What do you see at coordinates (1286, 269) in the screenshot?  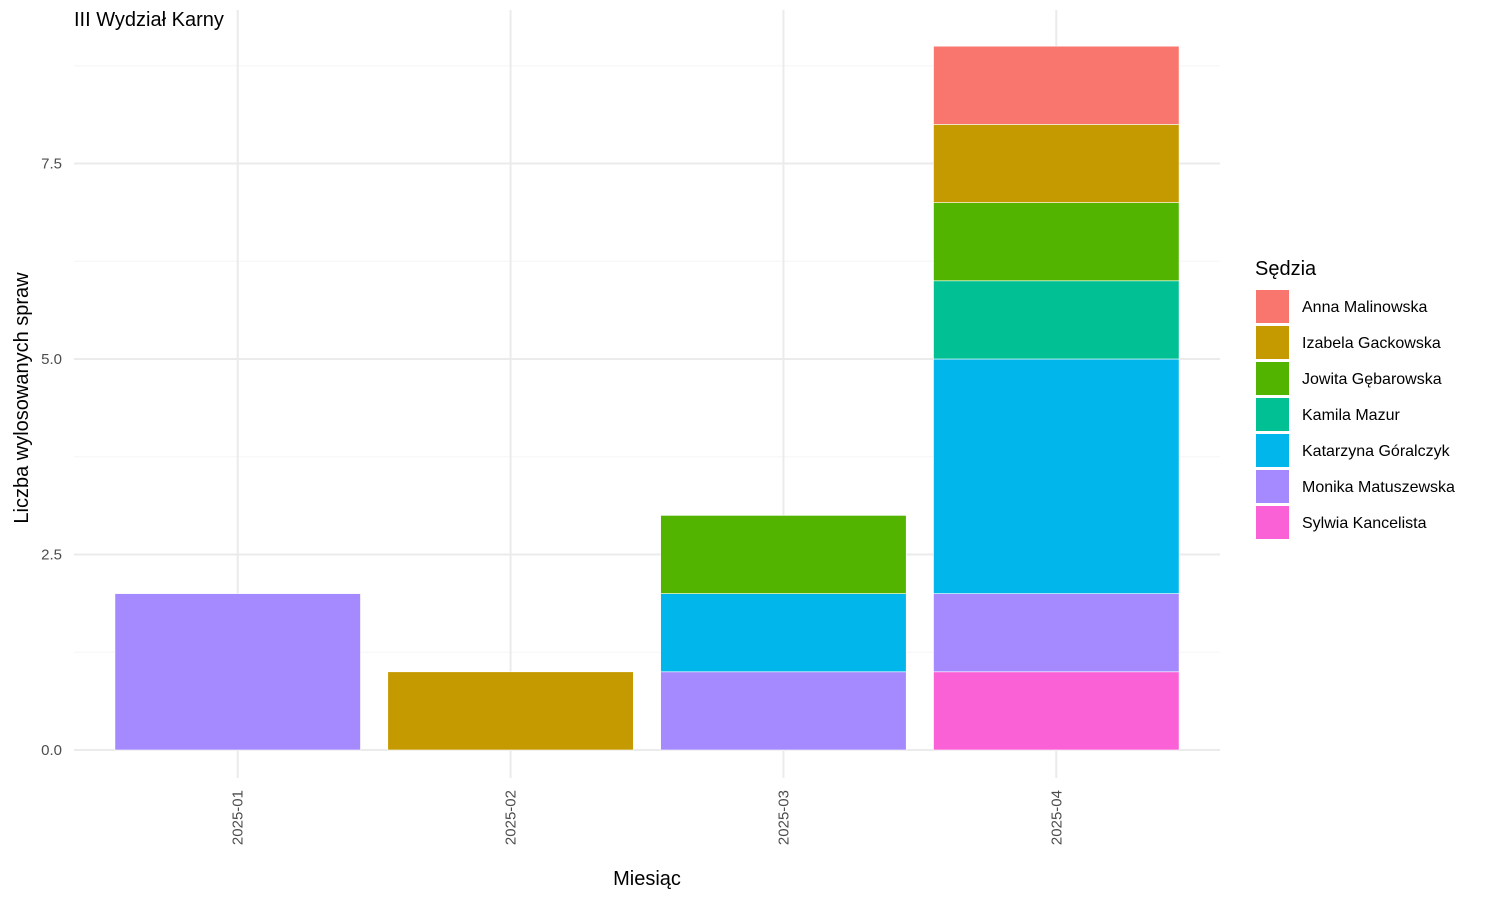 I see `legend-title: Sędzia` at bounding box center [1286, 269].